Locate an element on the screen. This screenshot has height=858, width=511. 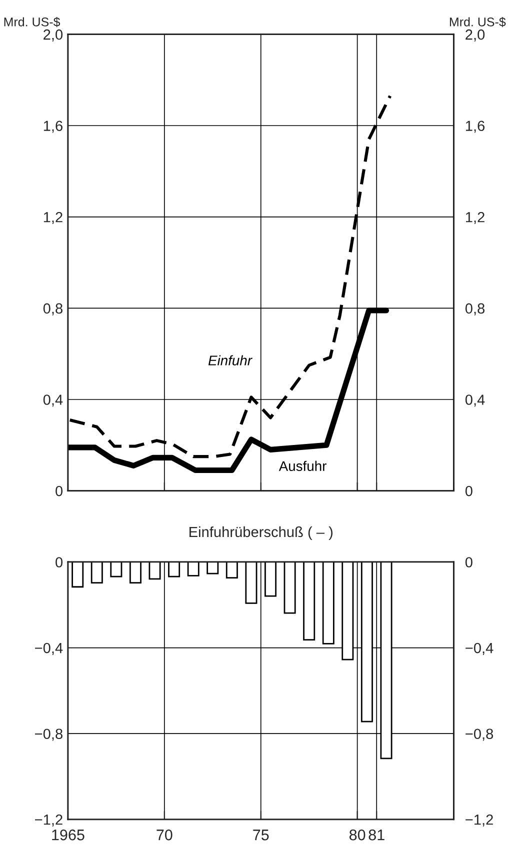
y-tick-label: 1,6 is located at coordinates (53, 126).